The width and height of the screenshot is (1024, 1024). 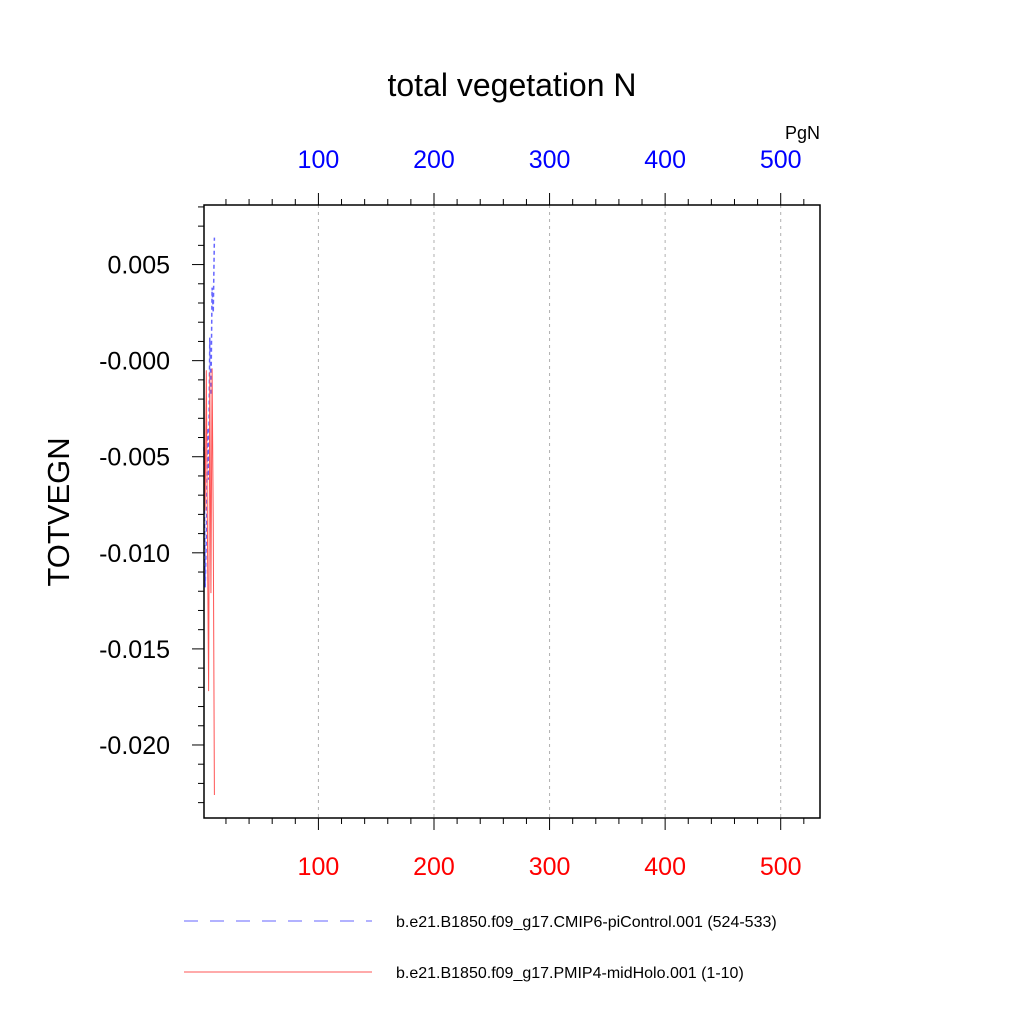 What do you see at coordinates (134, 362) in the screenshot?
I see `y-tick-label: -0.000` at bounding box center [134, 362].